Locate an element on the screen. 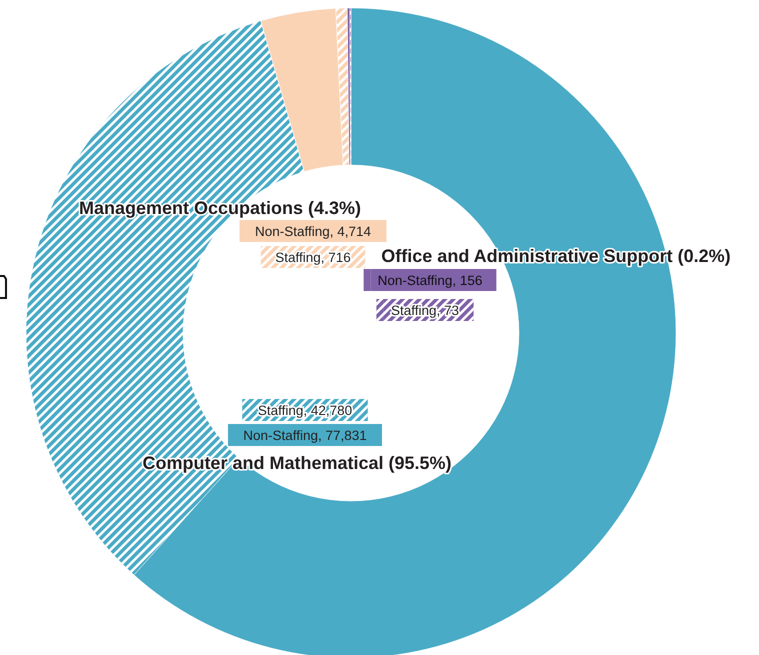  legend-label: Non-Staffing, 4,714 is located at coordinates (313, 231).